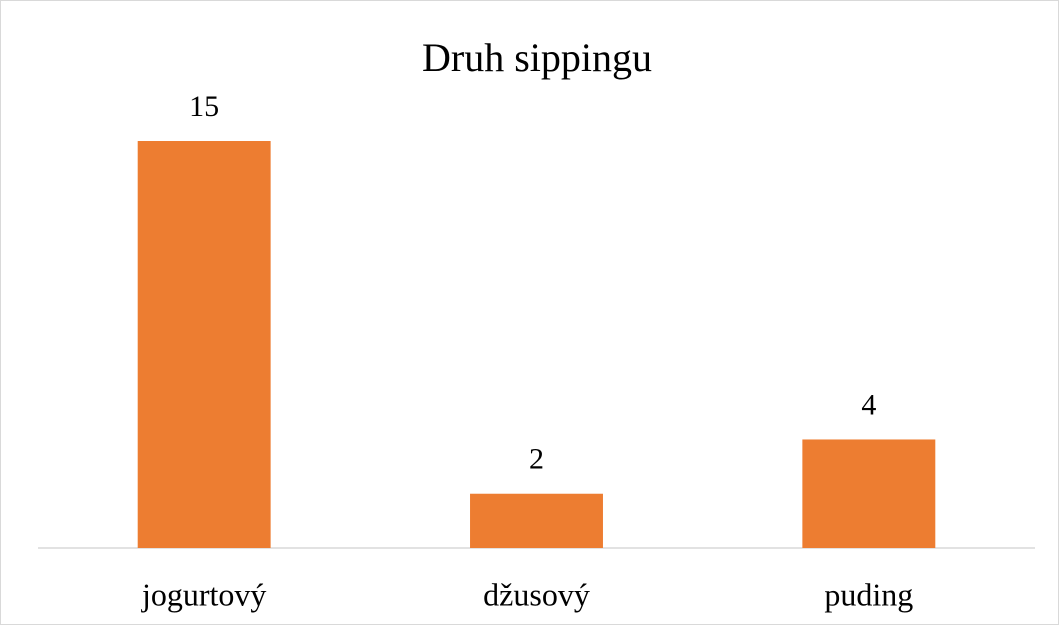 This screenshot has height=625, width=1059. Describe the element at coordinates (868, 594) in the screenshot. I see `x-tick-label: puding` at that location.